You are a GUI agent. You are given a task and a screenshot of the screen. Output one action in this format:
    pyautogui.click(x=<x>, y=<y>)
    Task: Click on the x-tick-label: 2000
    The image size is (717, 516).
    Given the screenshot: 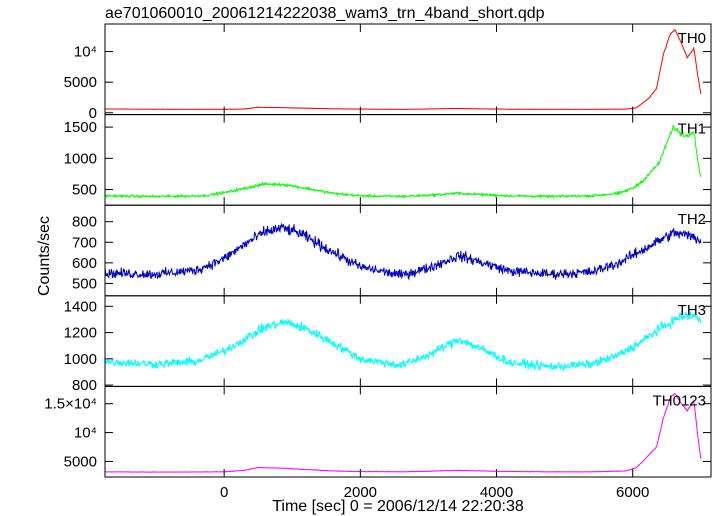 What is the action you would take?
    pyautogui.click(x=360, y=492)
    